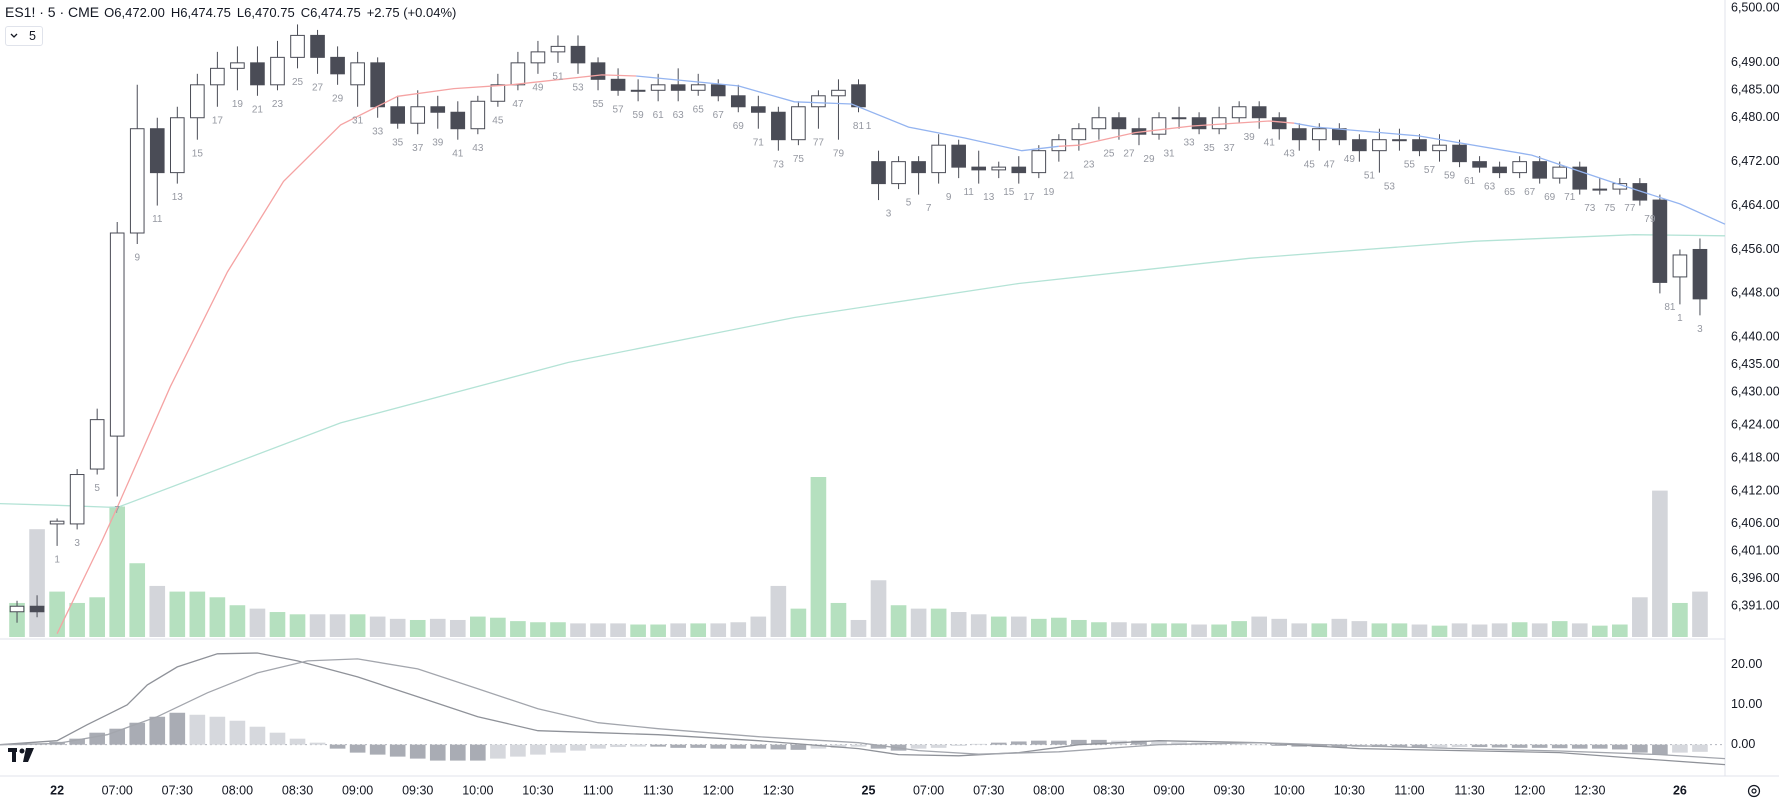 This screenshot has height=802, width=1779. I want to click on symbol: ES1! · 5 · CME, so click(52, 12).